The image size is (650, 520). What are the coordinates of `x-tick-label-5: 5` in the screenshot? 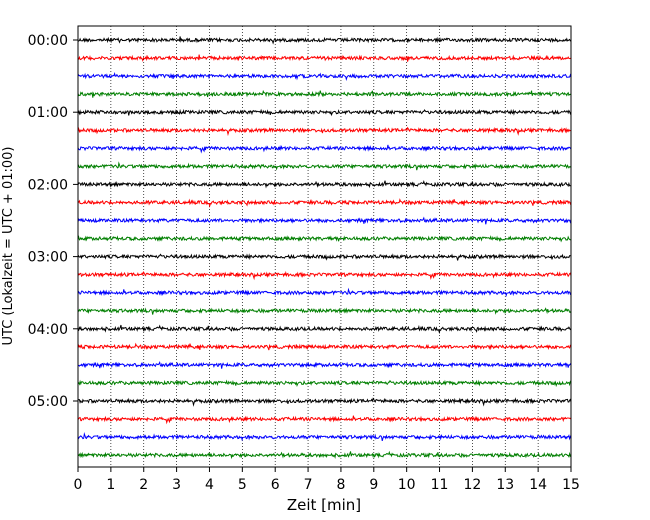 It's located at (242, 485).